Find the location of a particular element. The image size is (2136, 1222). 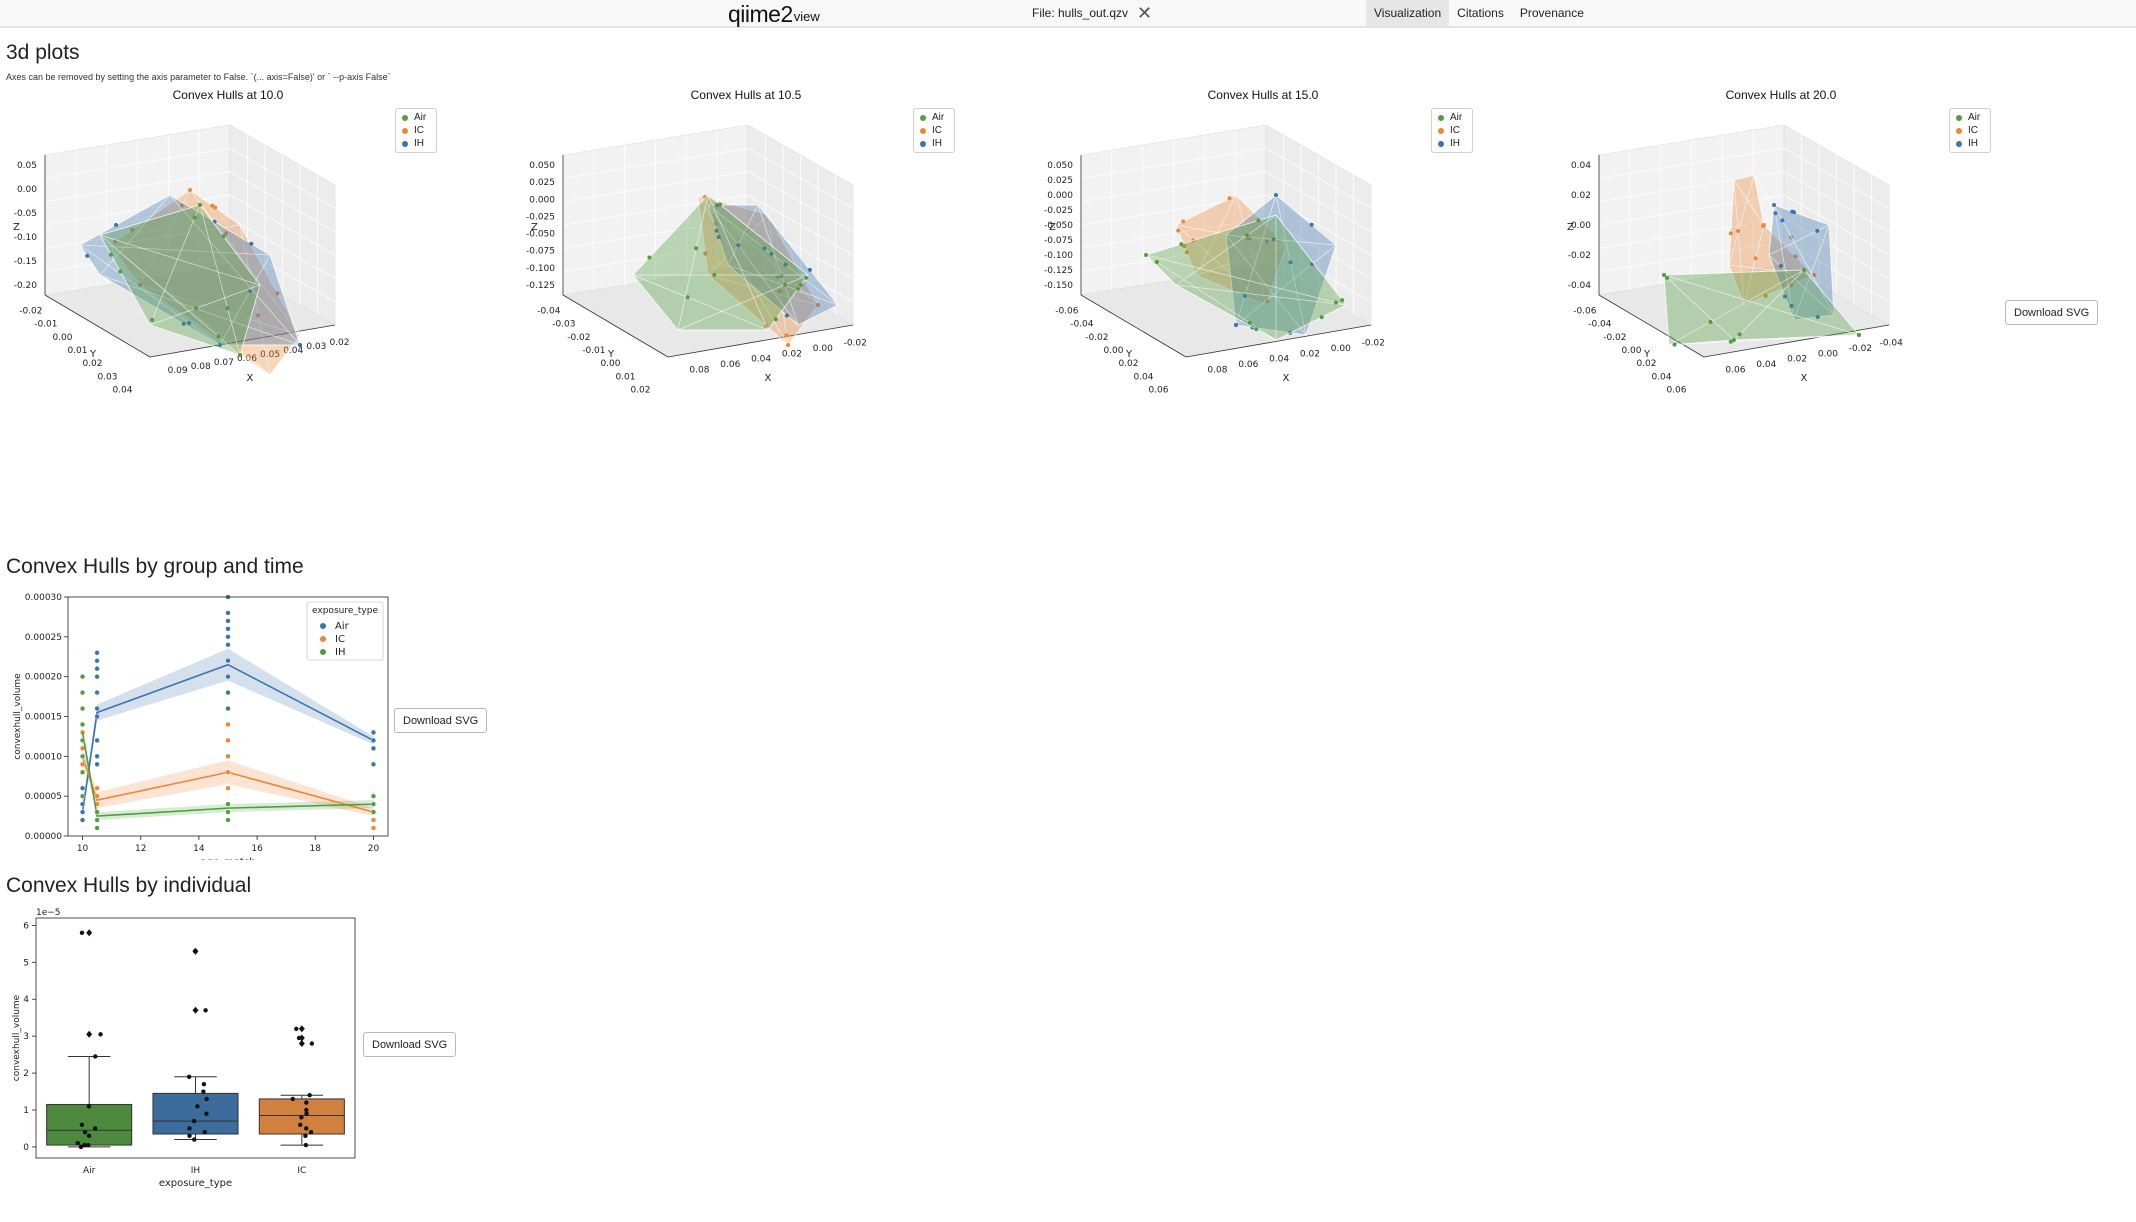

z-tick-label: 0.000 is located at coordinates (1060, 196).